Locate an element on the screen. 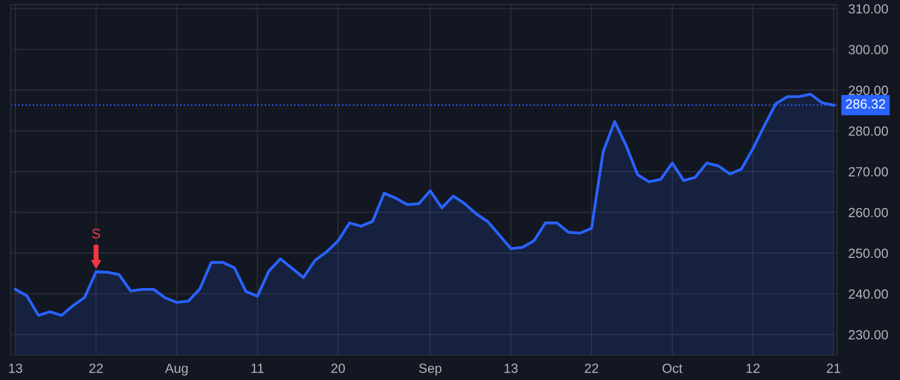 The width and height of the screenshot is (900, 380). y-tick-label: 300.00 is located at coordinates (868, 49).